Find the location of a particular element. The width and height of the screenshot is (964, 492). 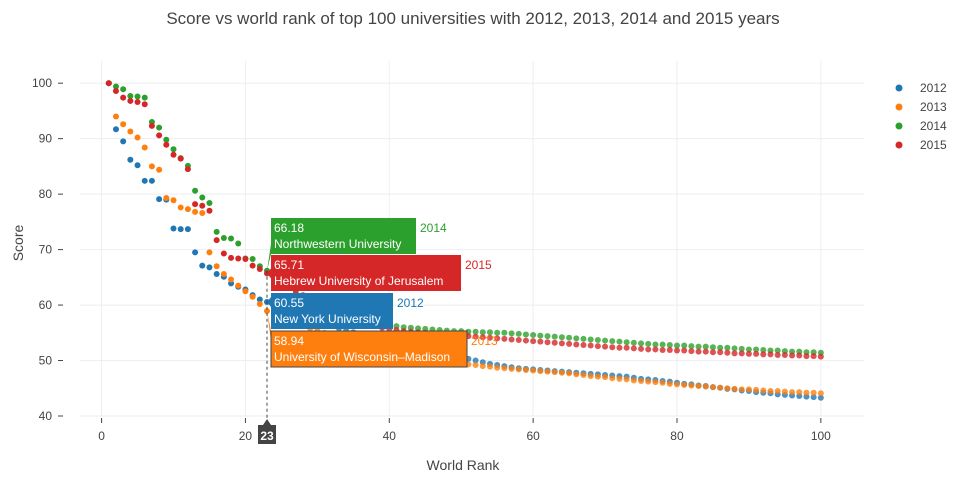

x-tick-label: 0 is located at coordinates (101, 436).